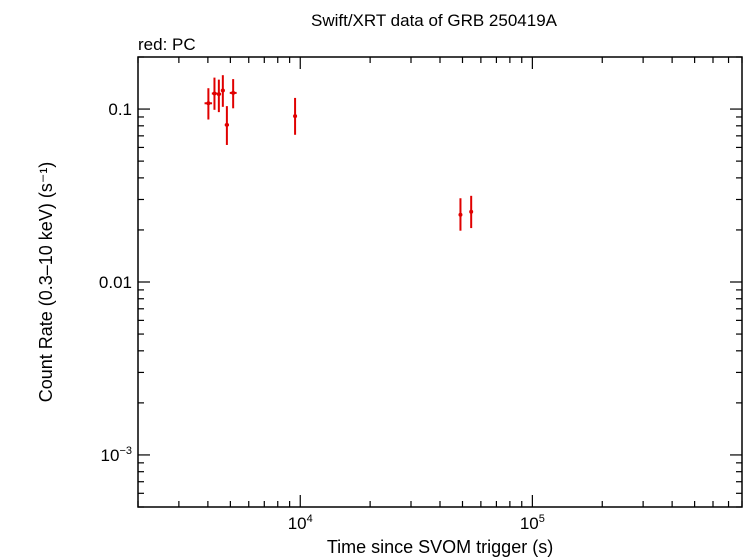  Describe the element at coordinates (120, 109) in the screenshot. I see `y-tick-label: 0.1` at that location.